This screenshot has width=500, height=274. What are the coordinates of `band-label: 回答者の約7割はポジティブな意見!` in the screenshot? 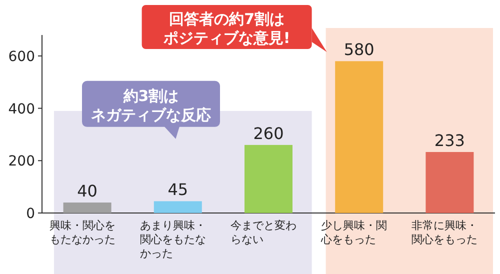 It's located at (226, 28).